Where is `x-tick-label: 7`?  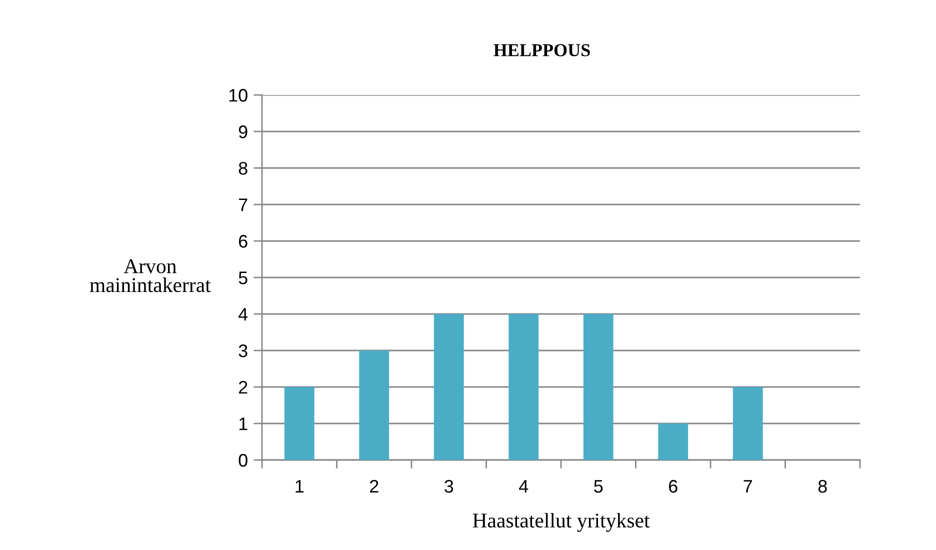 x-tick-label: 7 is located at coordinates (748, 486).